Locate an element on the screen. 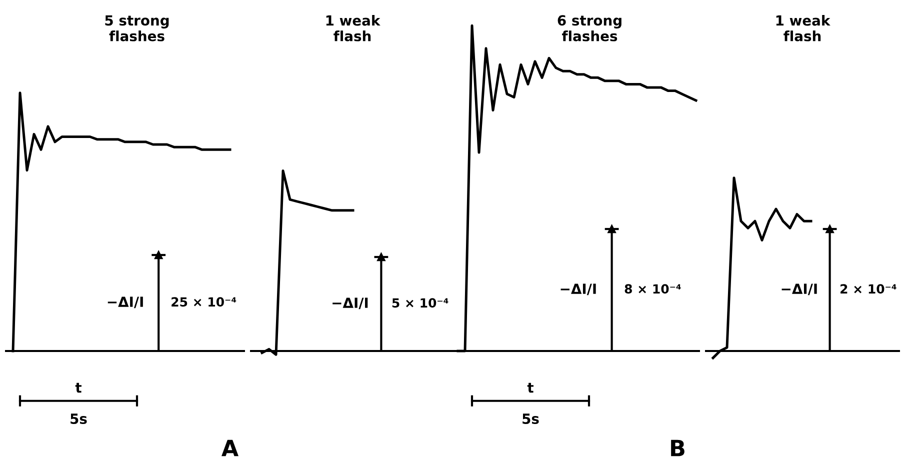 The height and width of the screenshot is (475, 904). annotation: 25 × 10⁻⁴ is located at coordinates (204, 302).